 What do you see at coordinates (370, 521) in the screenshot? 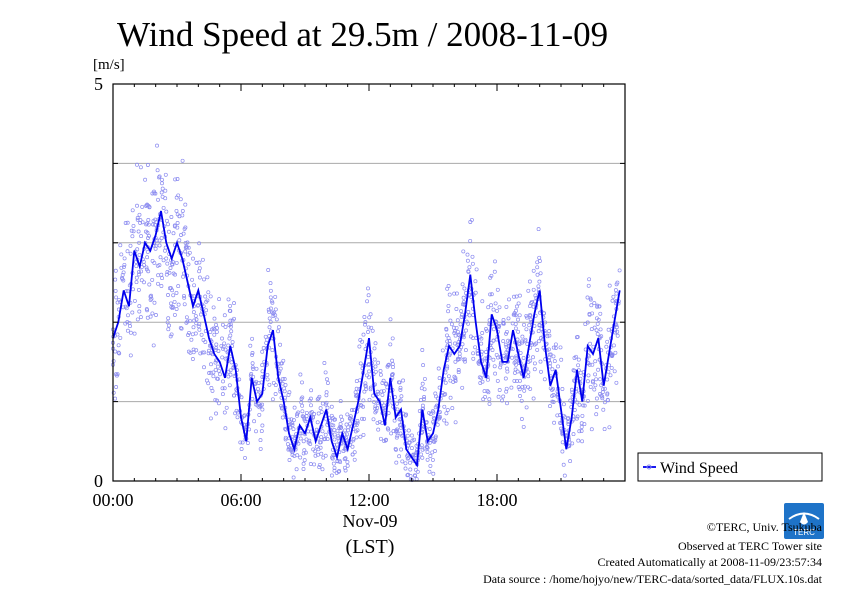
I see `x-axis-date-label: Nov-09` at bounding box center [370, 521].